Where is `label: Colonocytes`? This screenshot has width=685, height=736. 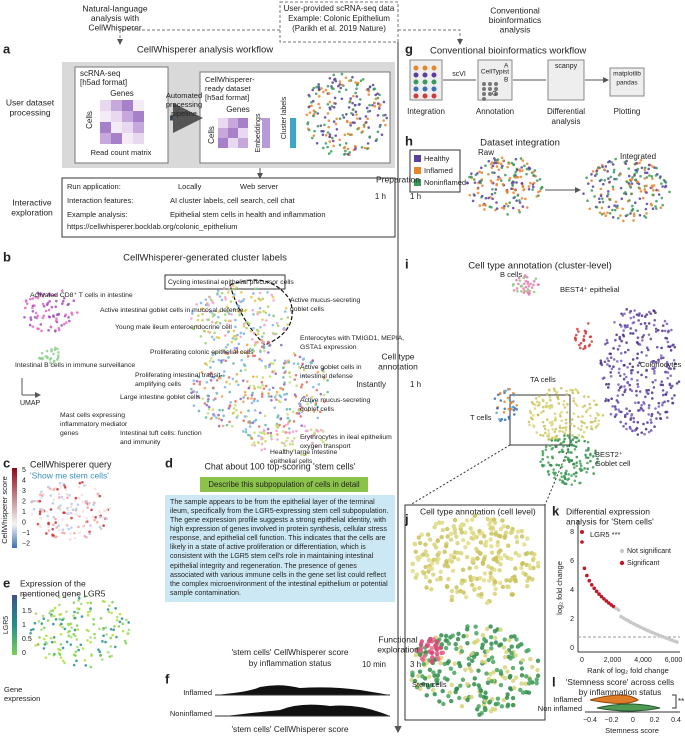 label: Colonocytes is located at coordinates (661, 364).